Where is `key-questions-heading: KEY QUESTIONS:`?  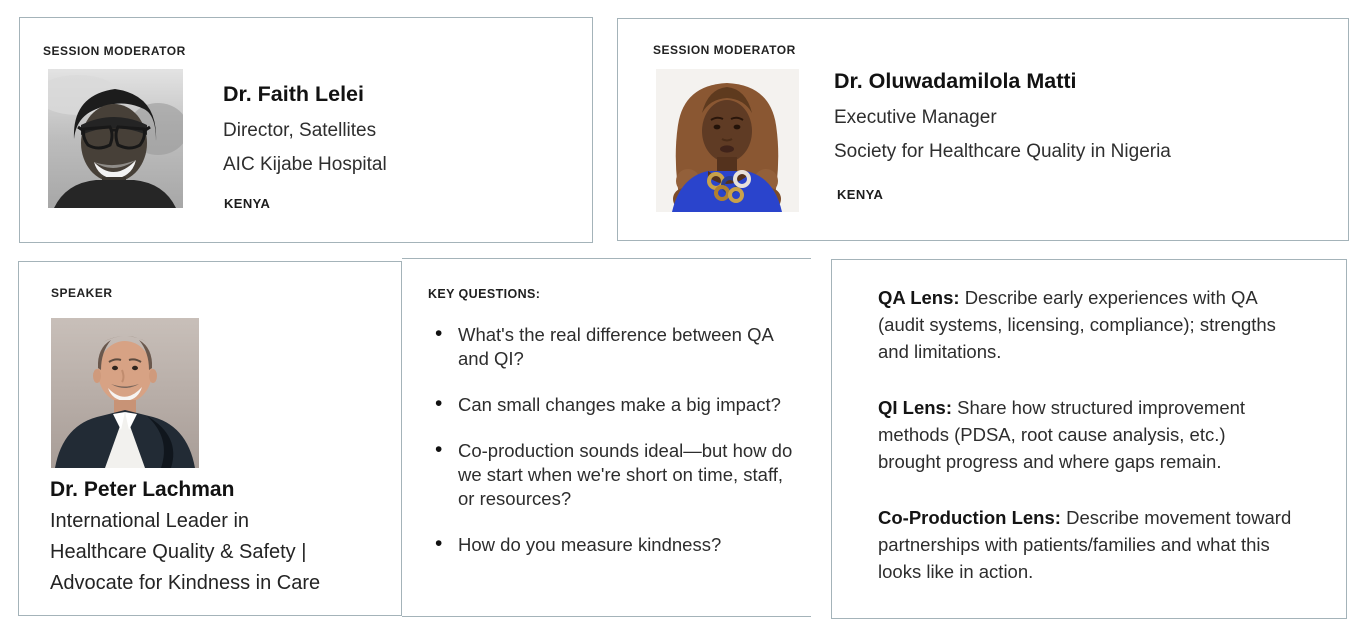 key-questions-heading: KEY QUESTIONS: is located at coordinates (484, 294).